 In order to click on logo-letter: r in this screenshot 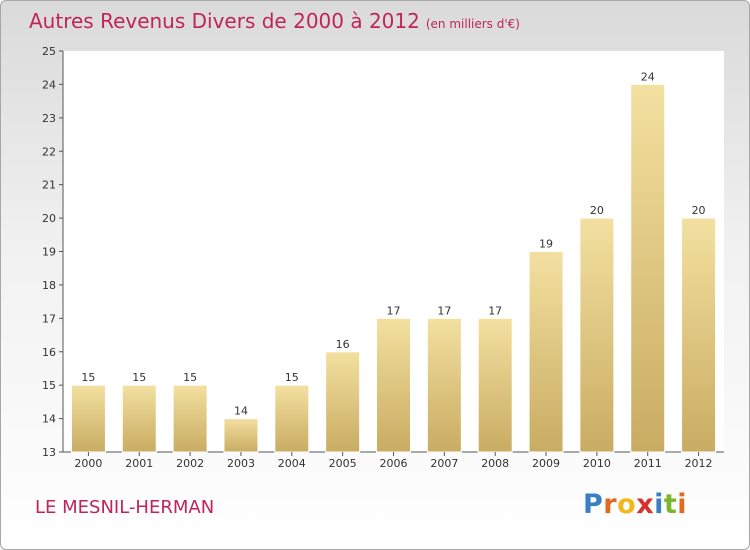, I will do `click(610, 504)`.